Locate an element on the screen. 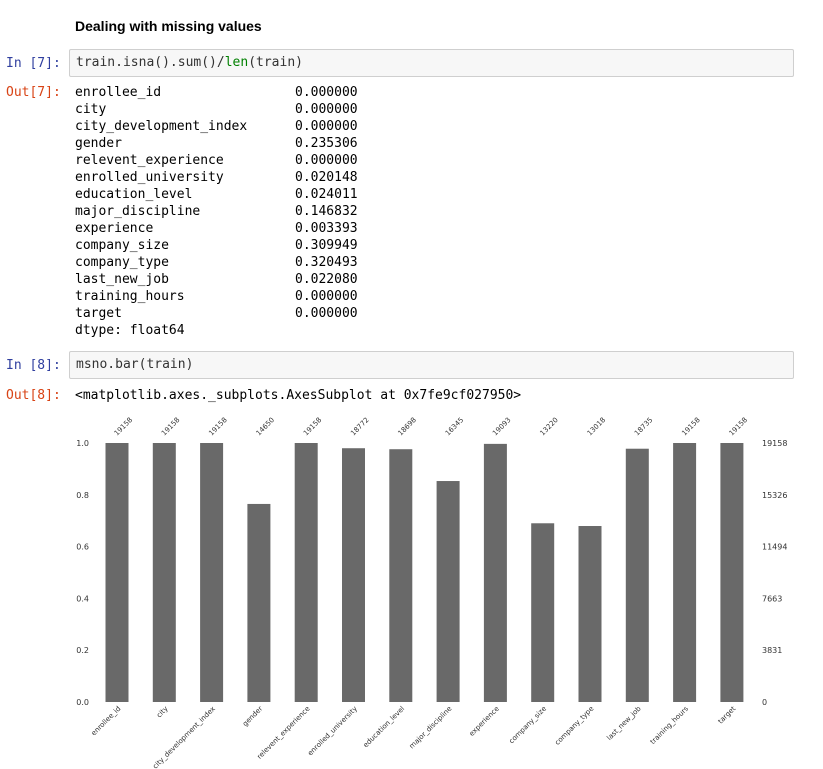 This screenshot has width=823, height=769. series-row: enrollee_id 0.000000 is located at coordinates (216, 92).